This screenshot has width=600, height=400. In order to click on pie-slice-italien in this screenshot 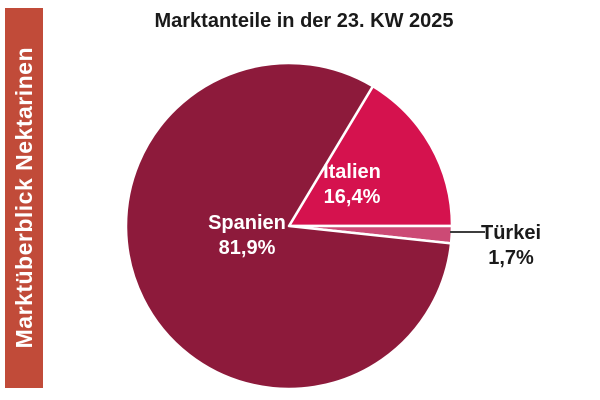, I will do `click(370, 156)`.